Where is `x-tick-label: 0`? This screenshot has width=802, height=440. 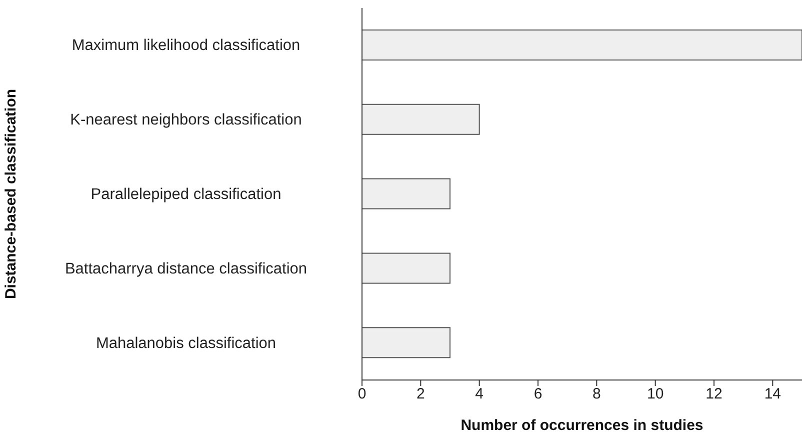 x-tick-label: 0 is located at coordinates (362, 394).